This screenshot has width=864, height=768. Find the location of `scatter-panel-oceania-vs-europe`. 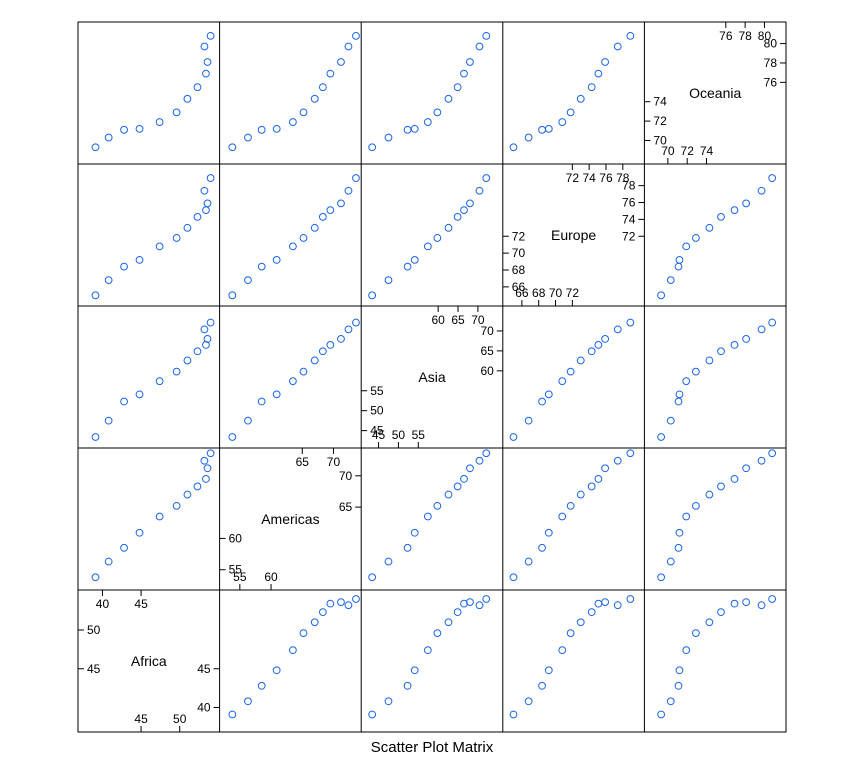

scatter-panel-oceania-vs-europe is located at coordinates (717, 237).